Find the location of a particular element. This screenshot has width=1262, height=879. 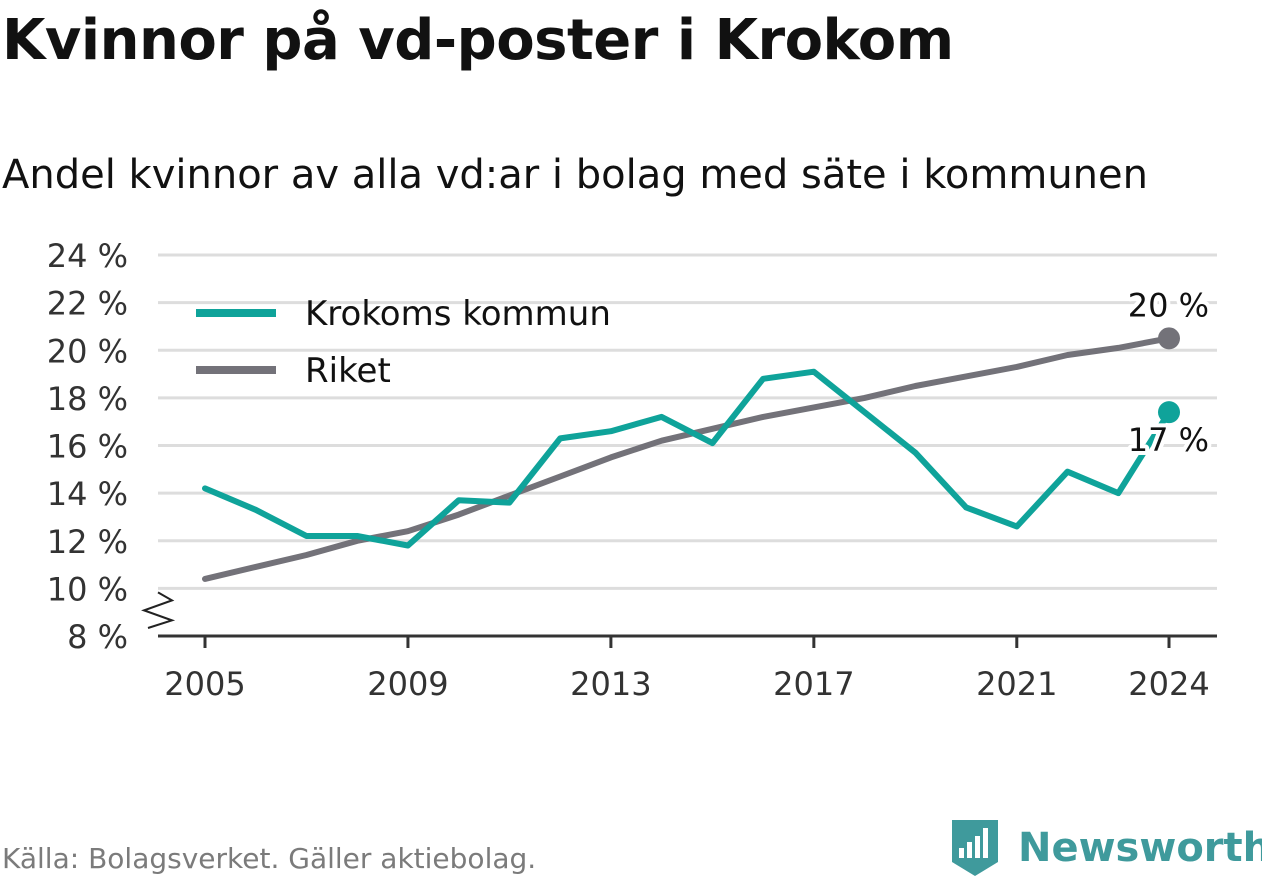

chart-title: Kvinnor på vd-poster i Krokom is located at coordinates (478, 40).